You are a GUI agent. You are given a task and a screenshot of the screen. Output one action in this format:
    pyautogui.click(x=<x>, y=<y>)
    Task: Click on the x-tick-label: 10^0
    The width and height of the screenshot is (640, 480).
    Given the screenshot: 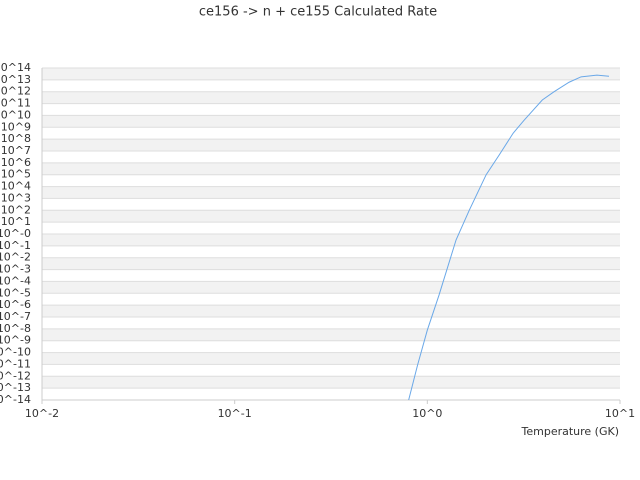 What is the action you would take?
    pyautogui.click(x=427, y=413)
    